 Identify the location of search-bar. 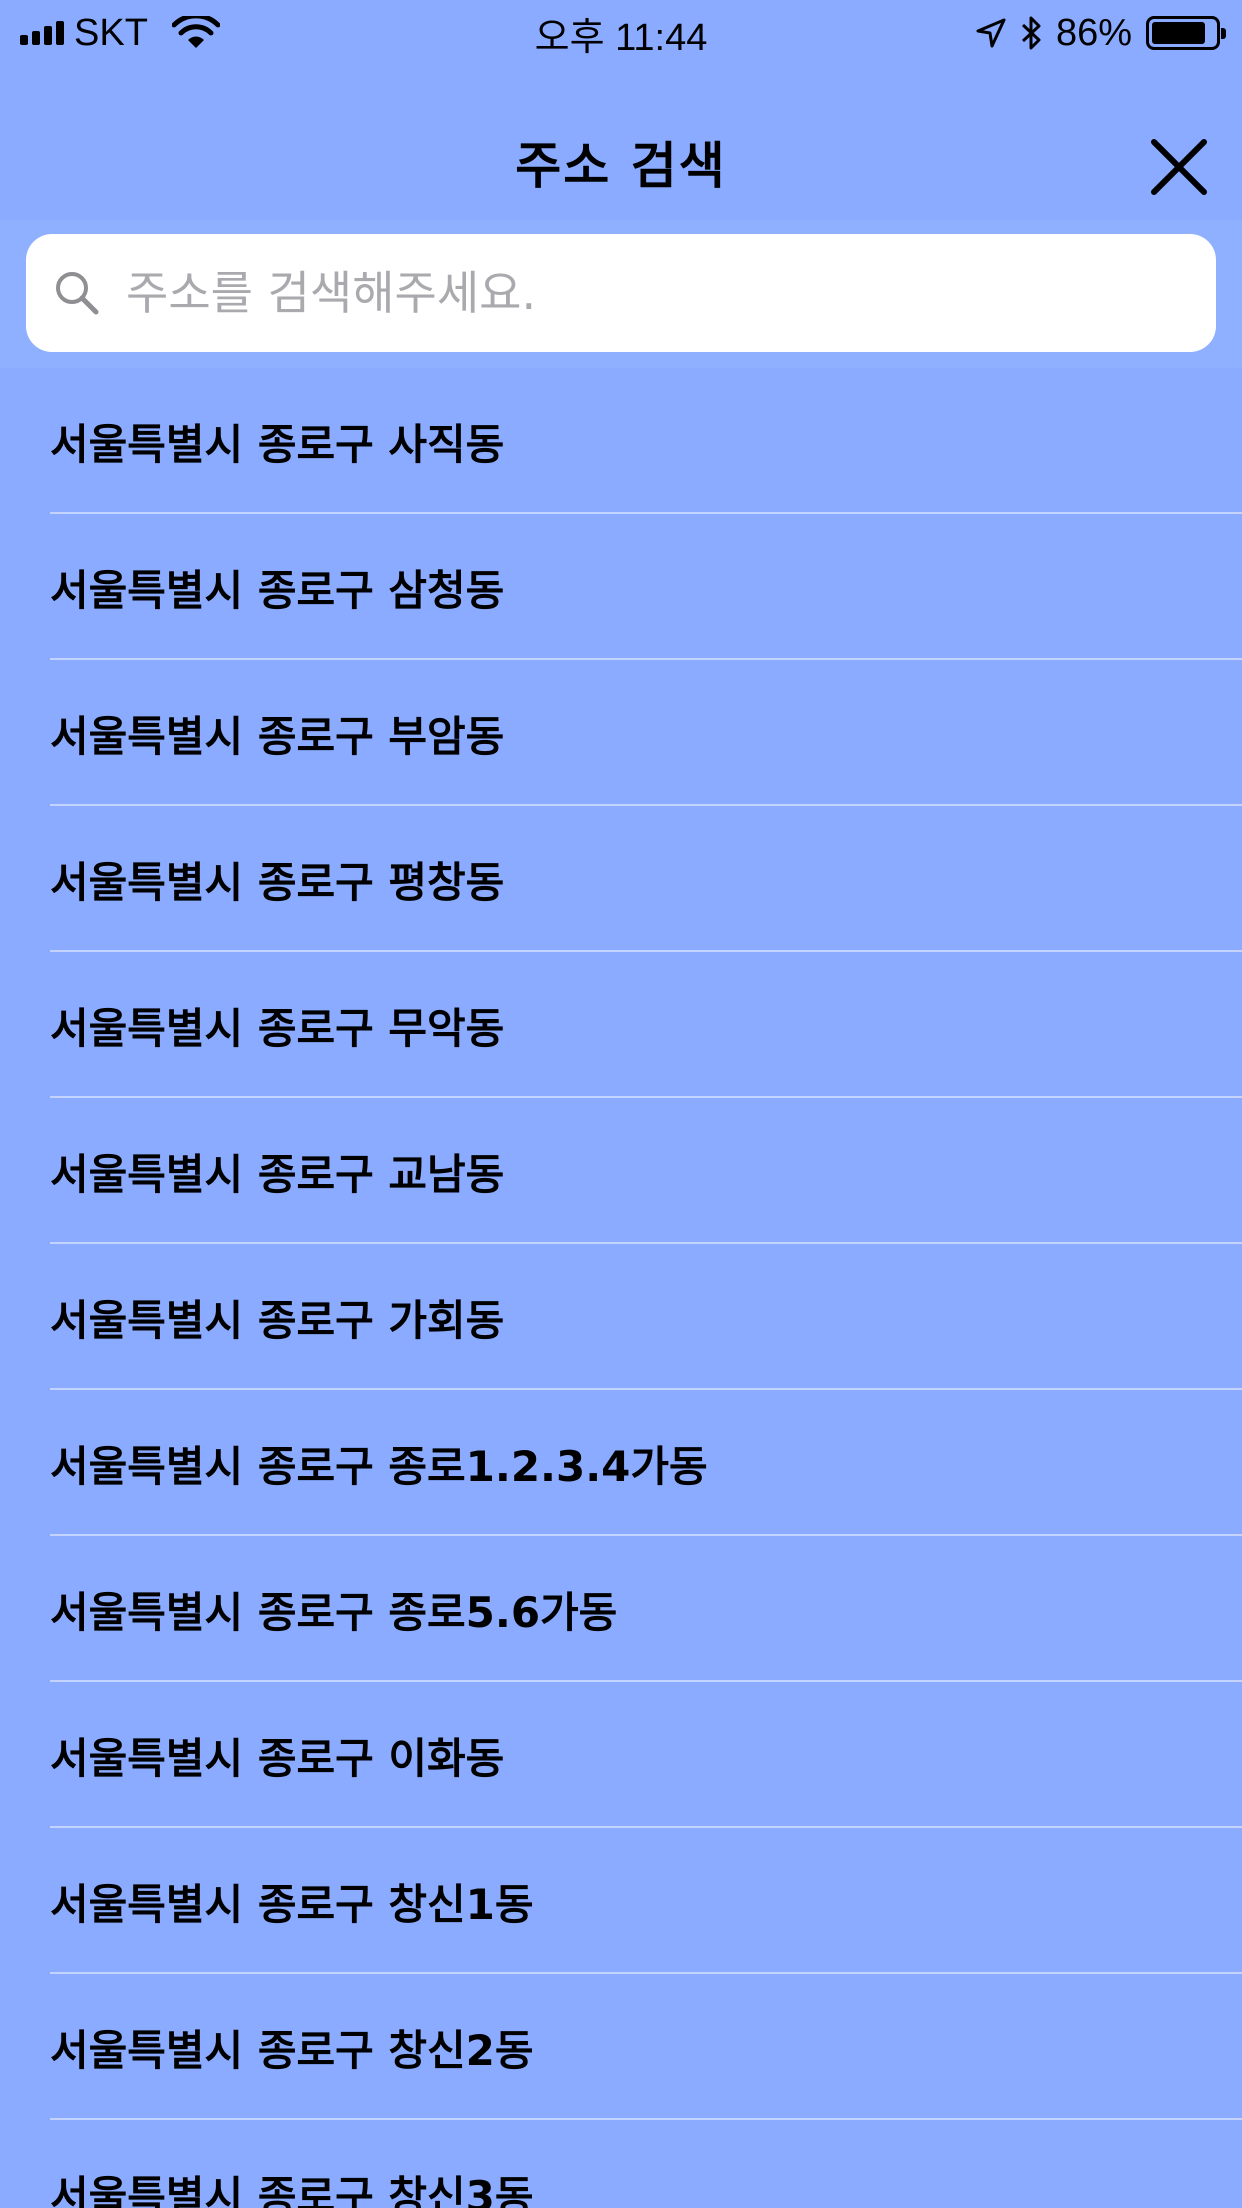
(621, 294).